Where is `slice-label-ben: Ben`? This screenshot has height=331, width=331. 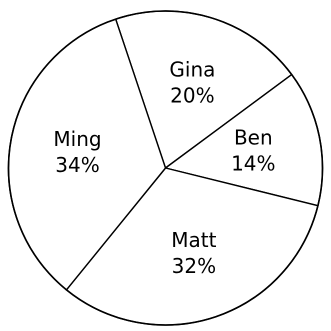 slice-label-ben: Ben is located at coordinates (253, 138).